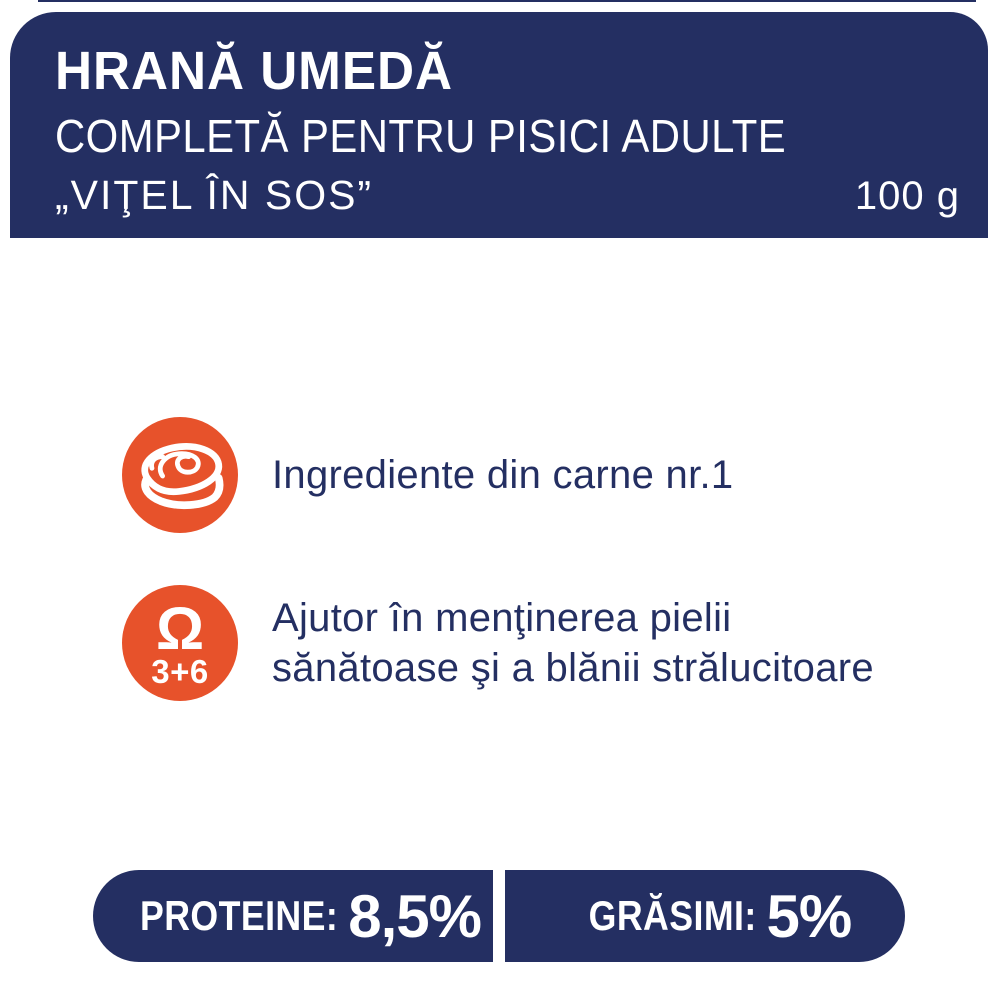 The image size is (1000, 1000). What do you see at coordinates (254, 71) in the screenshot?
I see `page-title: HRANĂ UMEDĂ` at bounding box center [254, 71].